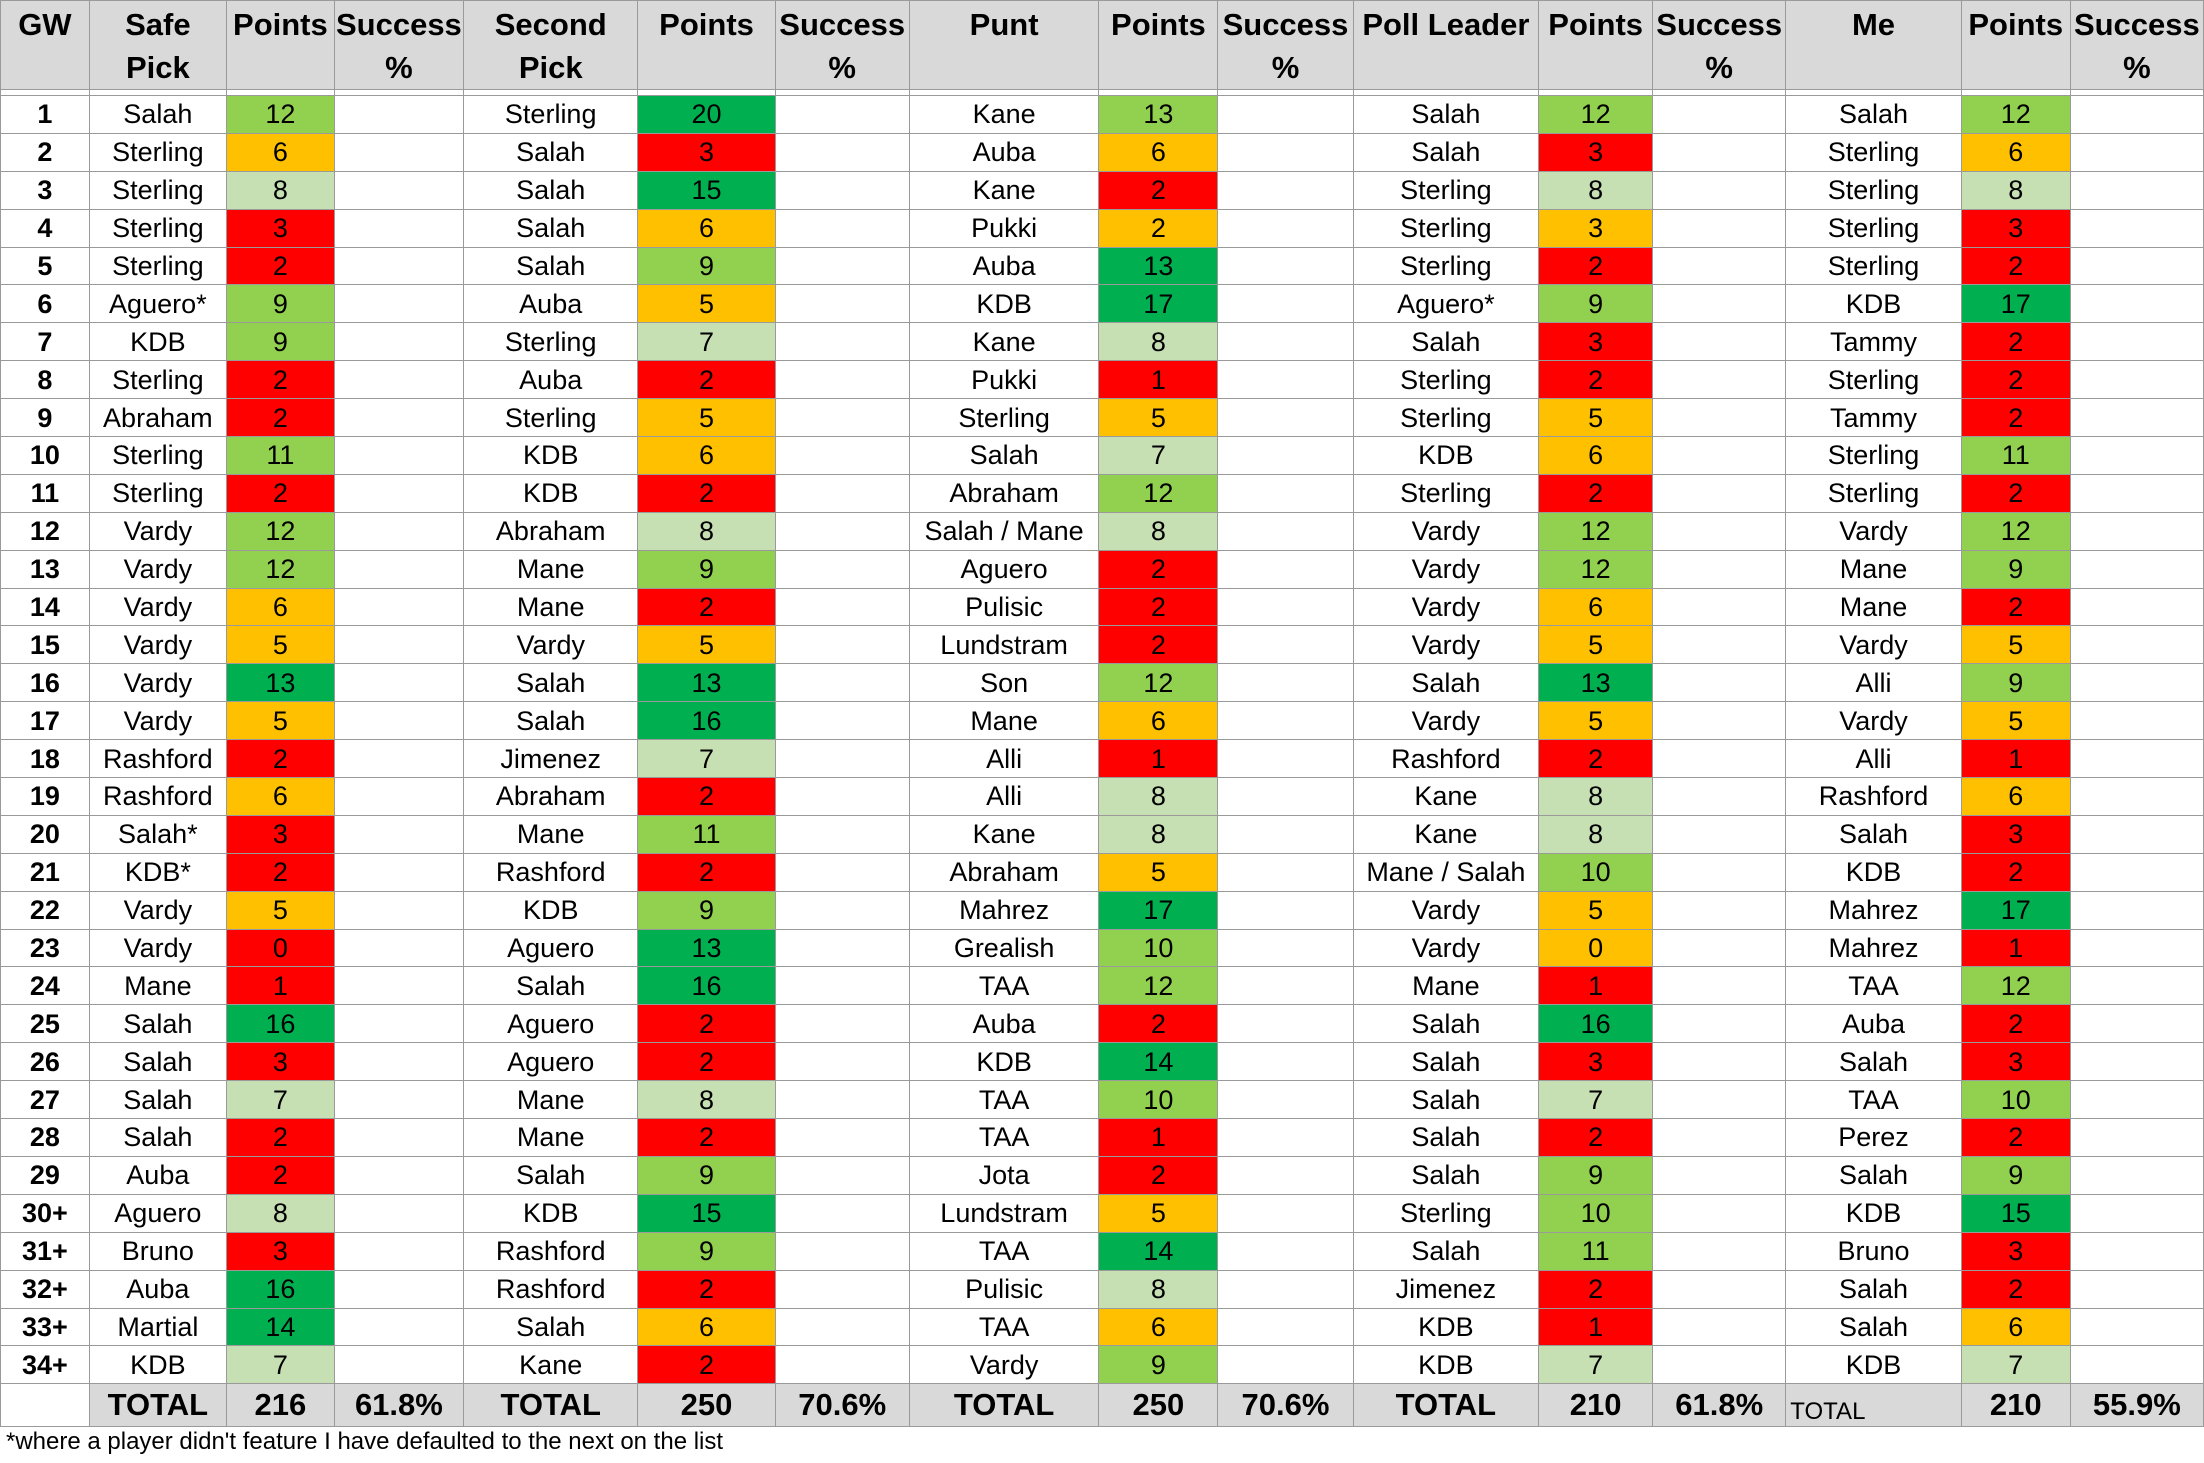 This screenshot has width=2204, height=1463. What do you see at coordinates (550, 304) in the screenshot?
I see `second-player-cell: Auba` at bounding box center [550, 304].